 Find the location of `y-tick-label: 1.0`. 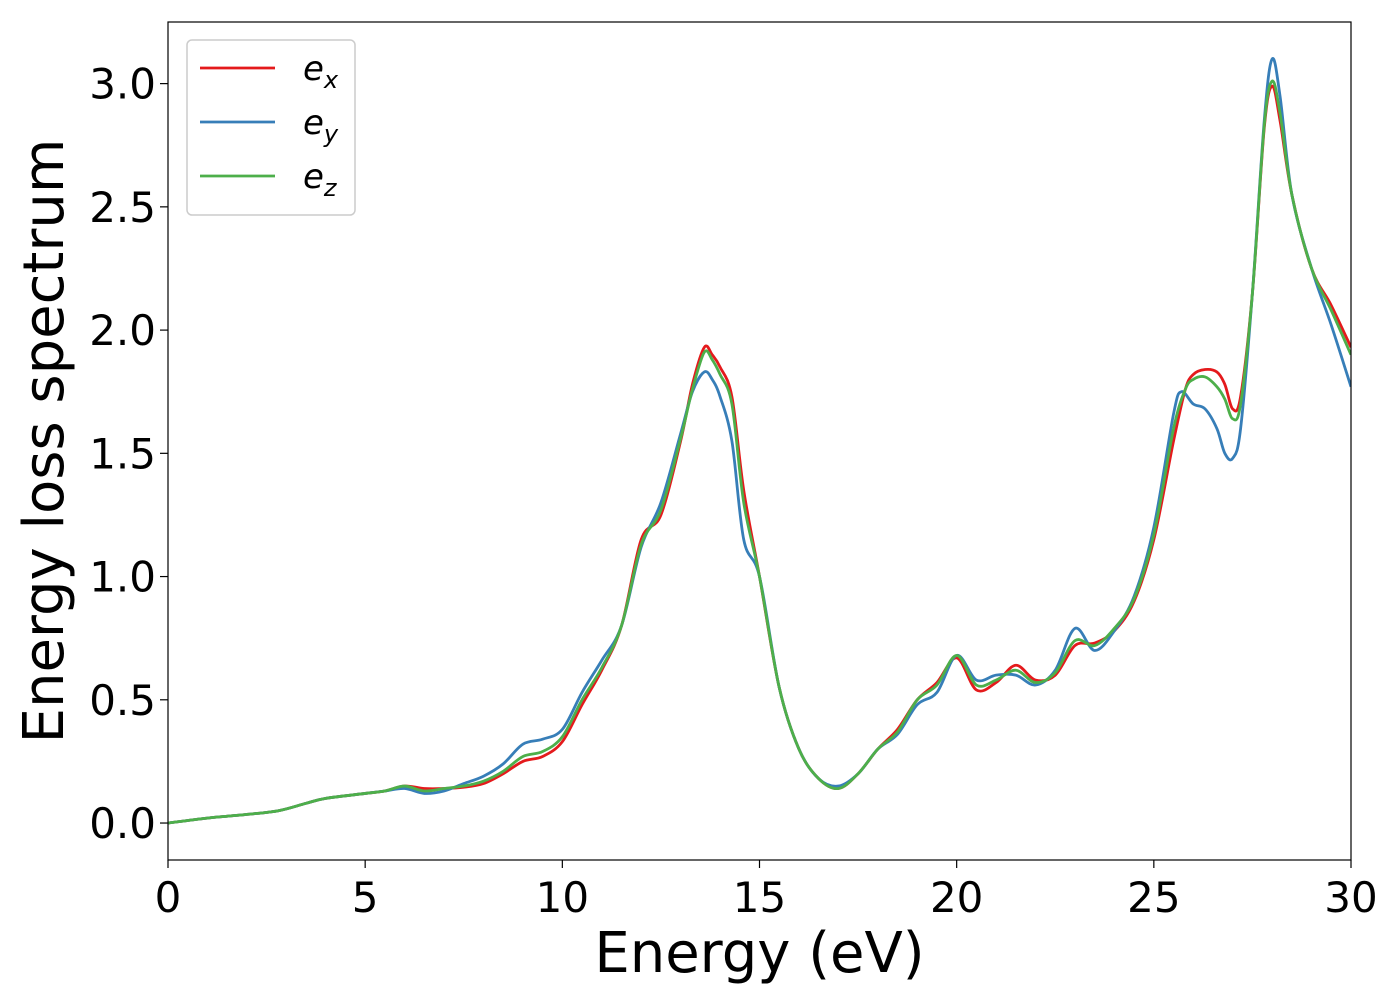

y-tick-label: 1.0 is located at coordinates (122, 577).